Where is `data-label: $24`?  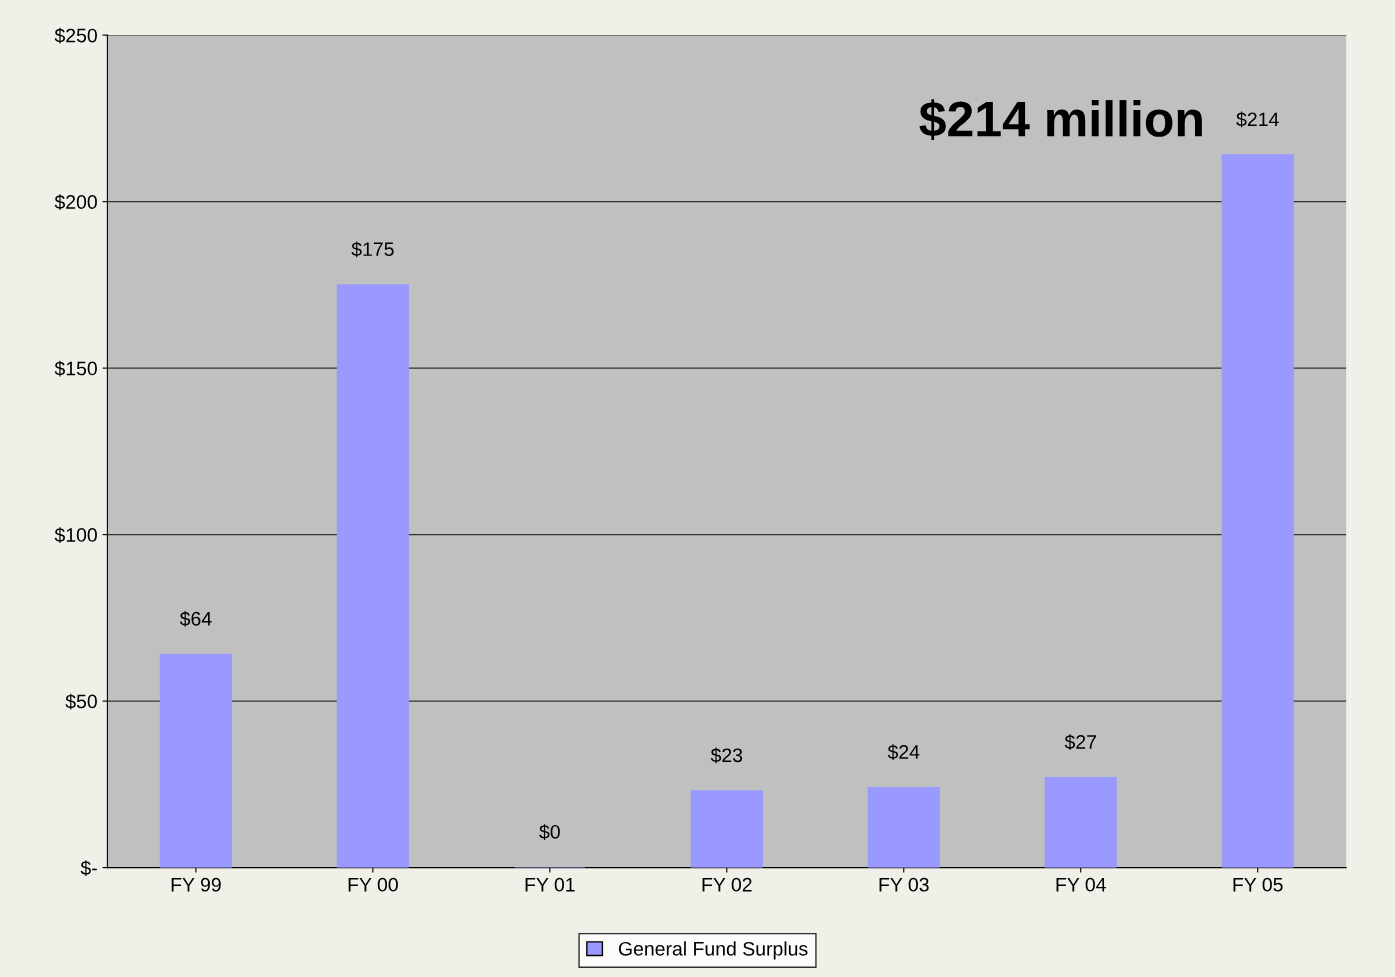 data-label: $24 is located at coordinates (903, 752).